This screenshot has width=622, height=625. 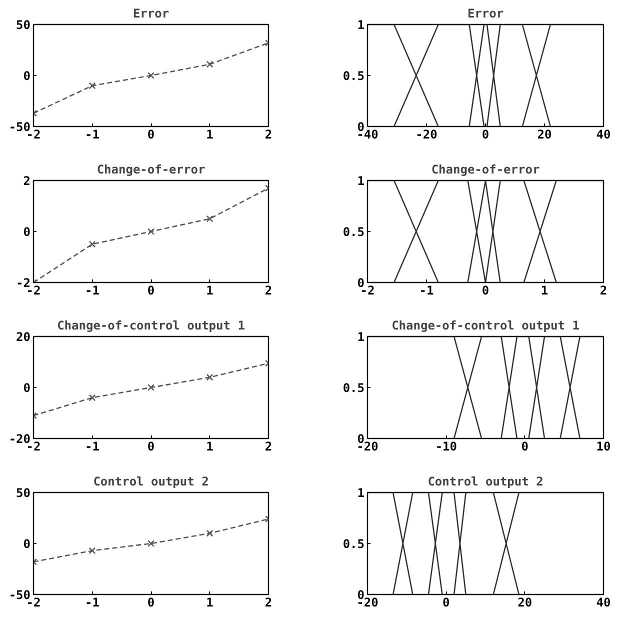 I want to click on x-tick-label: -10, so click(x=446, y=447).